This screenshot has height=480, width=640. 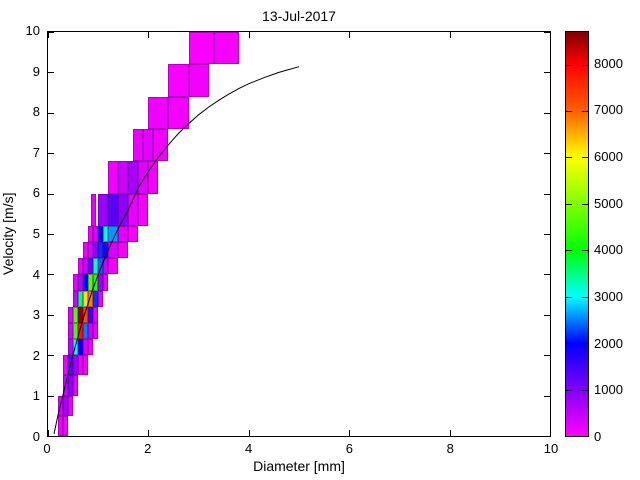 I want to click on colorbar-tick-label: 4000, so click(x=608, y=250).